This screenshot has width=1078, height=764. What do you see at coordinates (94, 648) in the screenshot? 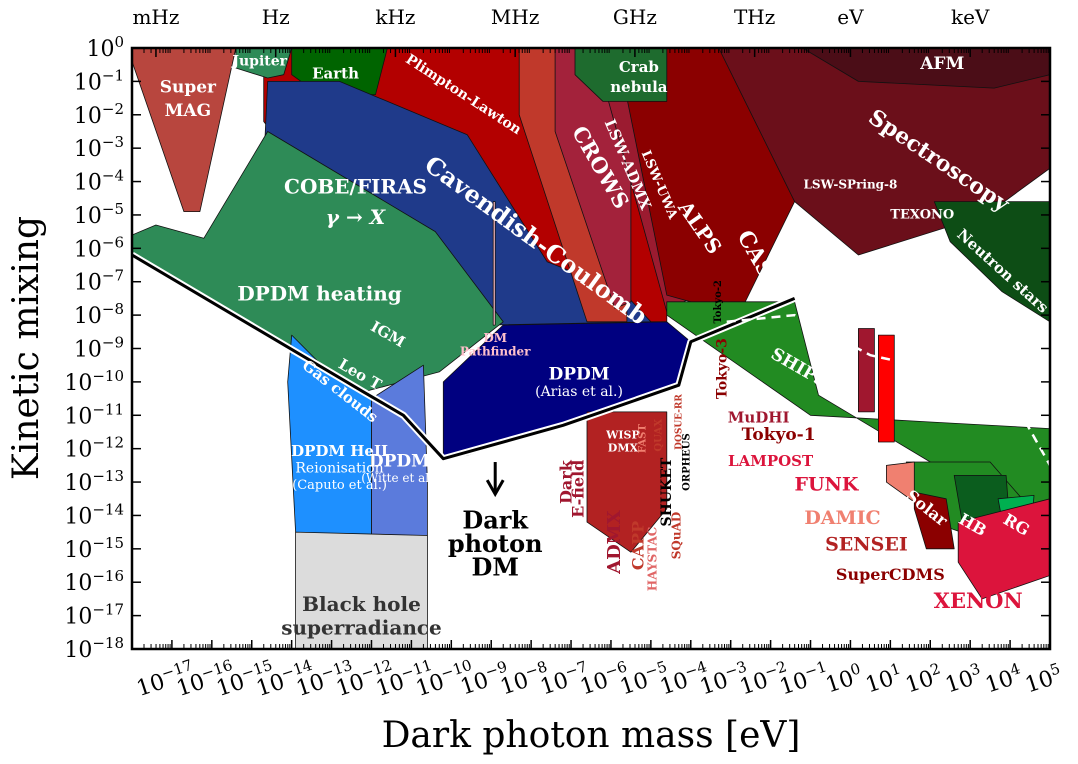
I see `y-tick-label: 10⁻¹⁸` at bounding box center [94, 648].